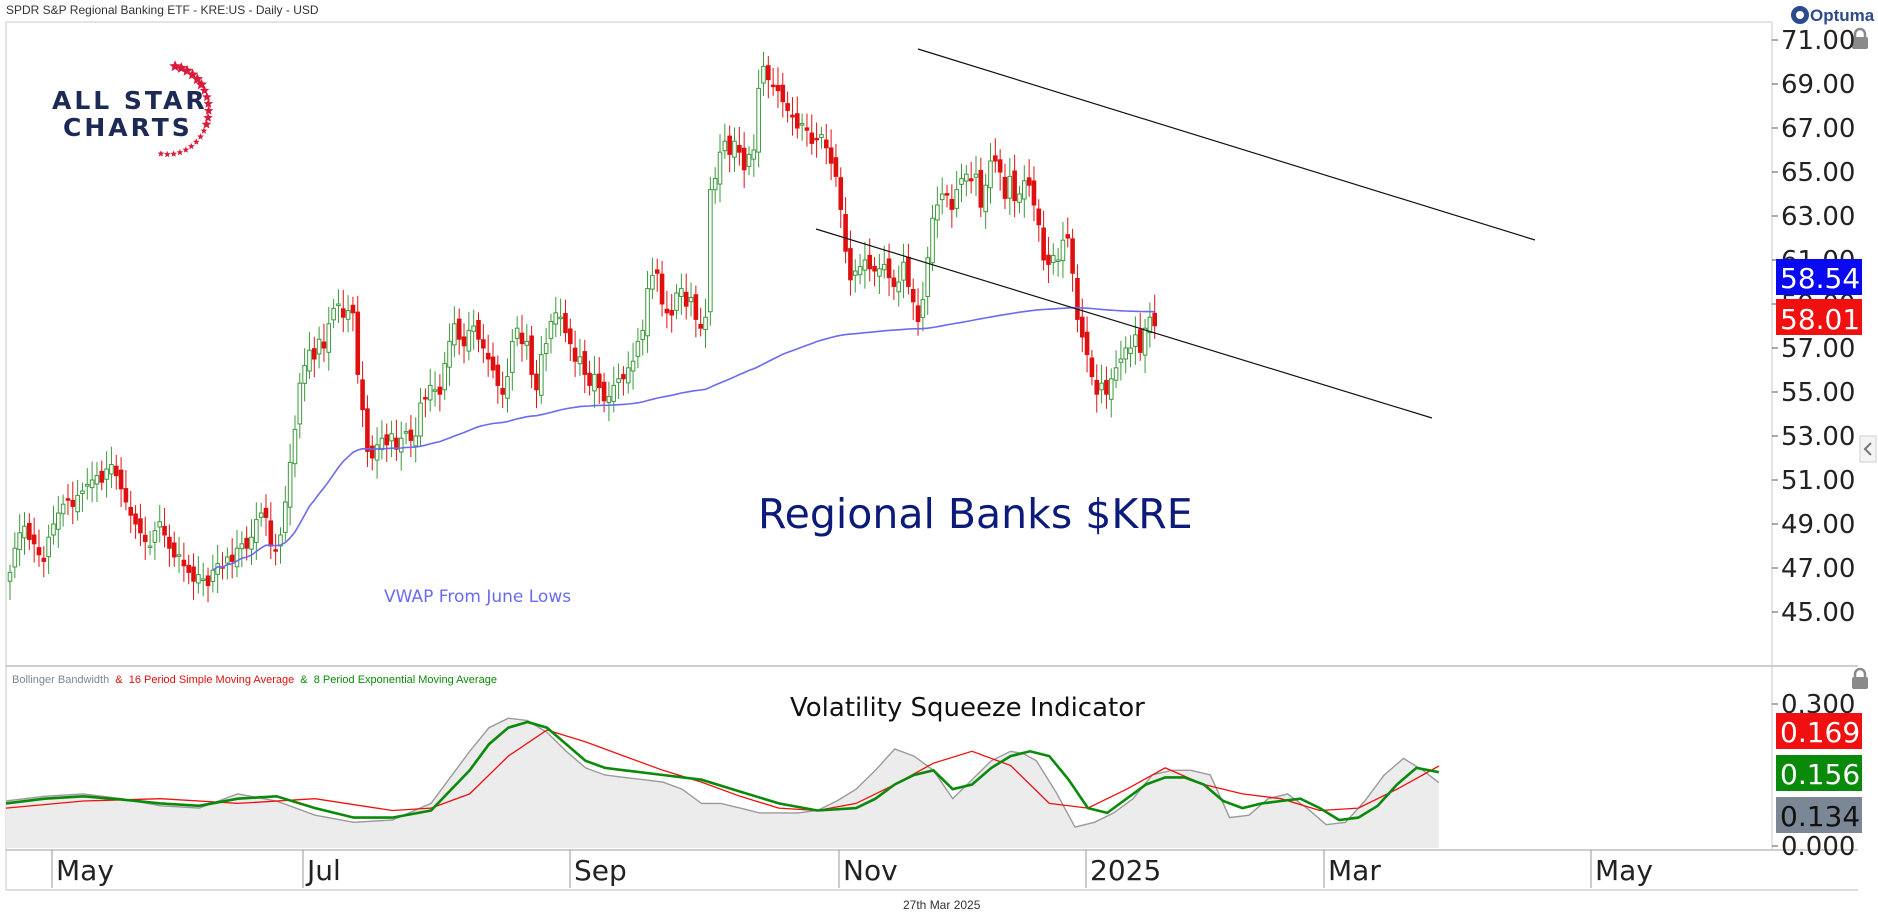 Image resolution: width=1878 pixels, height=924 pixels. What do you see at coordinates (1818, 217) in the screenshot?
I see `y-tick-label: 63.00` at bounding box center [1818, 217].